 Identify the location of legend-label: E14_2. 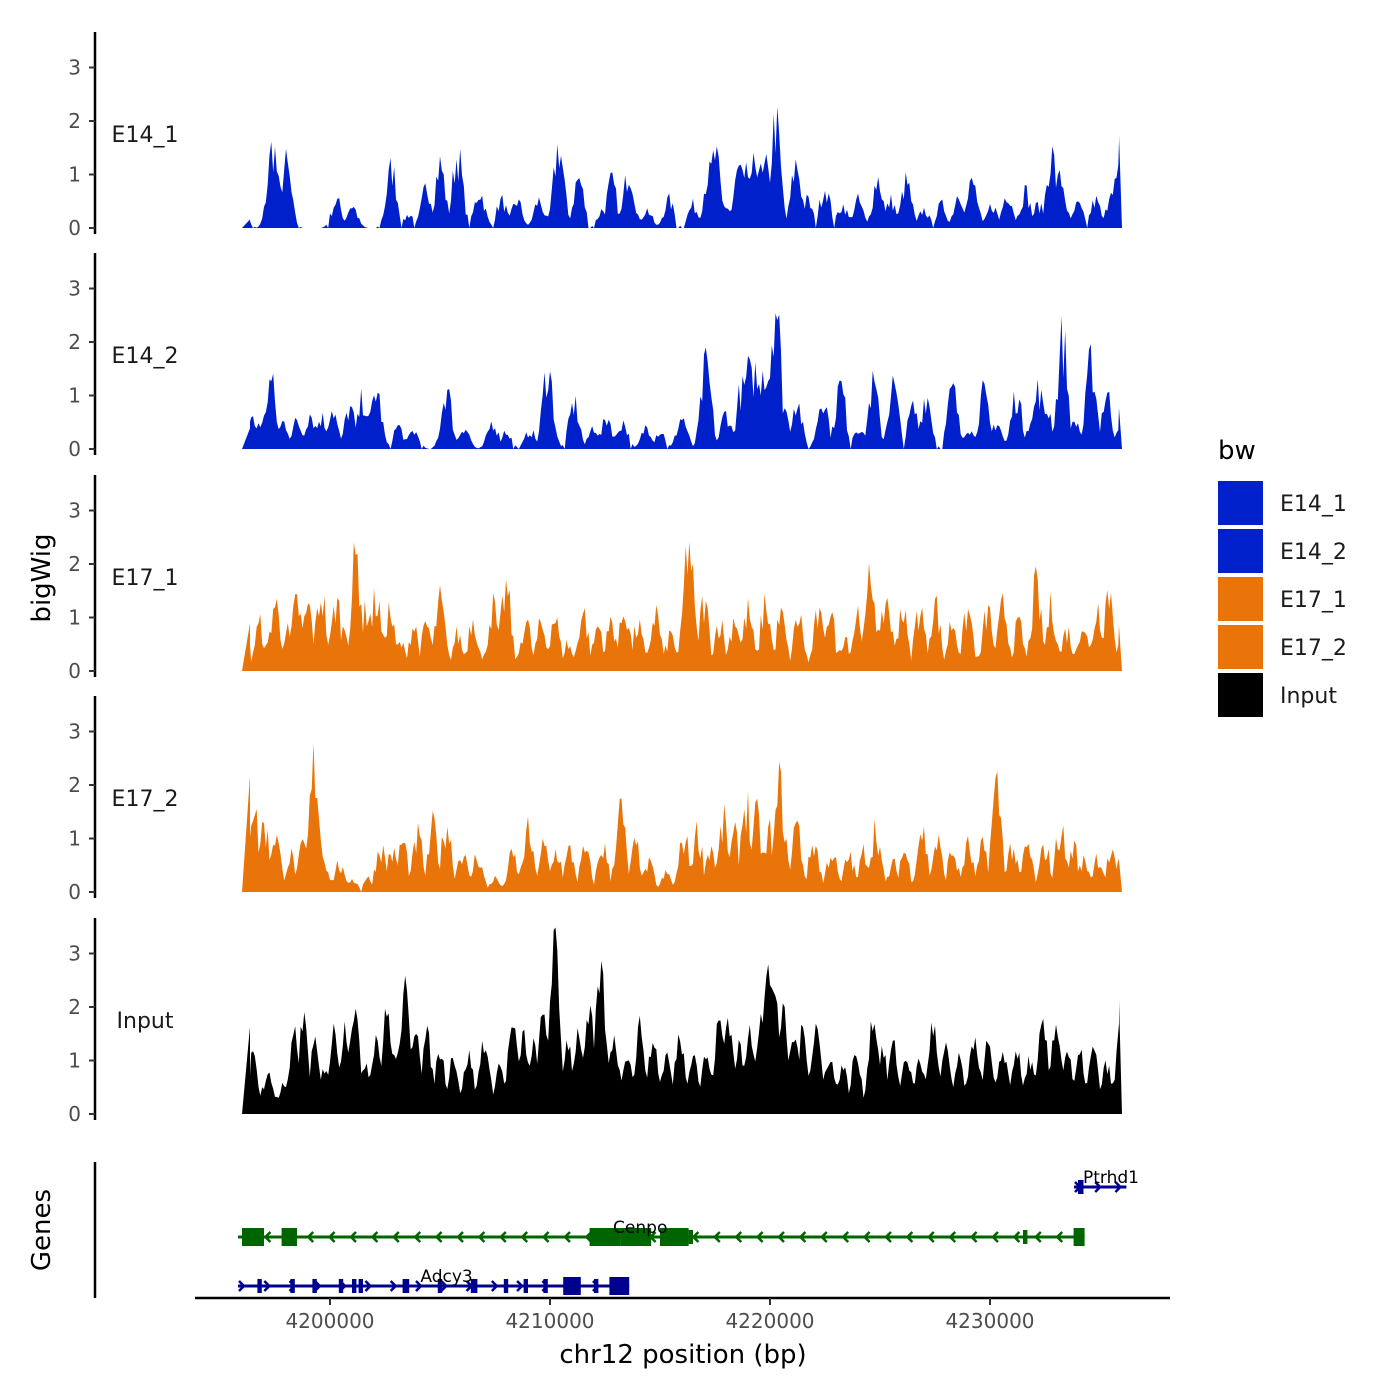
(1313, 552).